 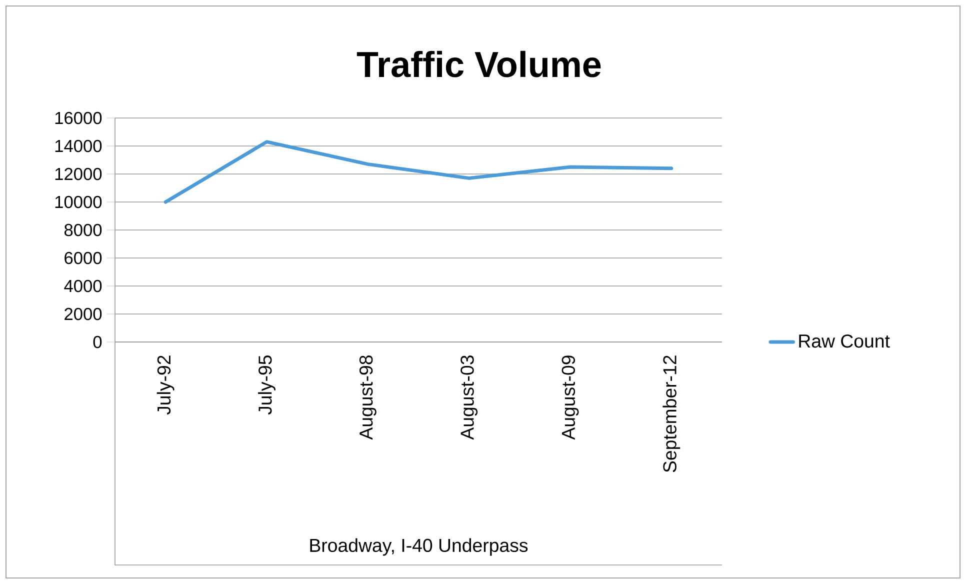 What do you see at coordinates (83, 314) in the screenshot?
I see `y-tick-label: 2000` at bounding box center [83, 314].